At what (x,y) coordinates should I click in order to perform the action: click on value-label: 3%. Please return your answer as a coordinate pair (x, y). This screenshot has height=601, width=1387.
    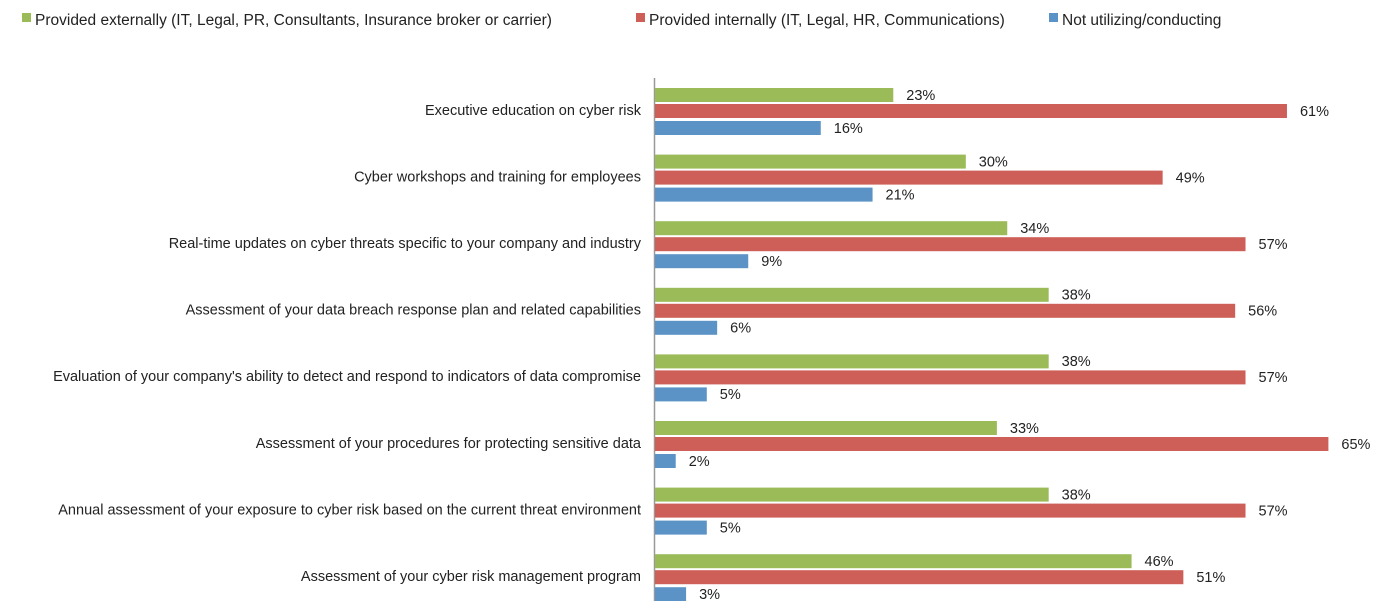
    Looking at the image, I should click on (709, 594).